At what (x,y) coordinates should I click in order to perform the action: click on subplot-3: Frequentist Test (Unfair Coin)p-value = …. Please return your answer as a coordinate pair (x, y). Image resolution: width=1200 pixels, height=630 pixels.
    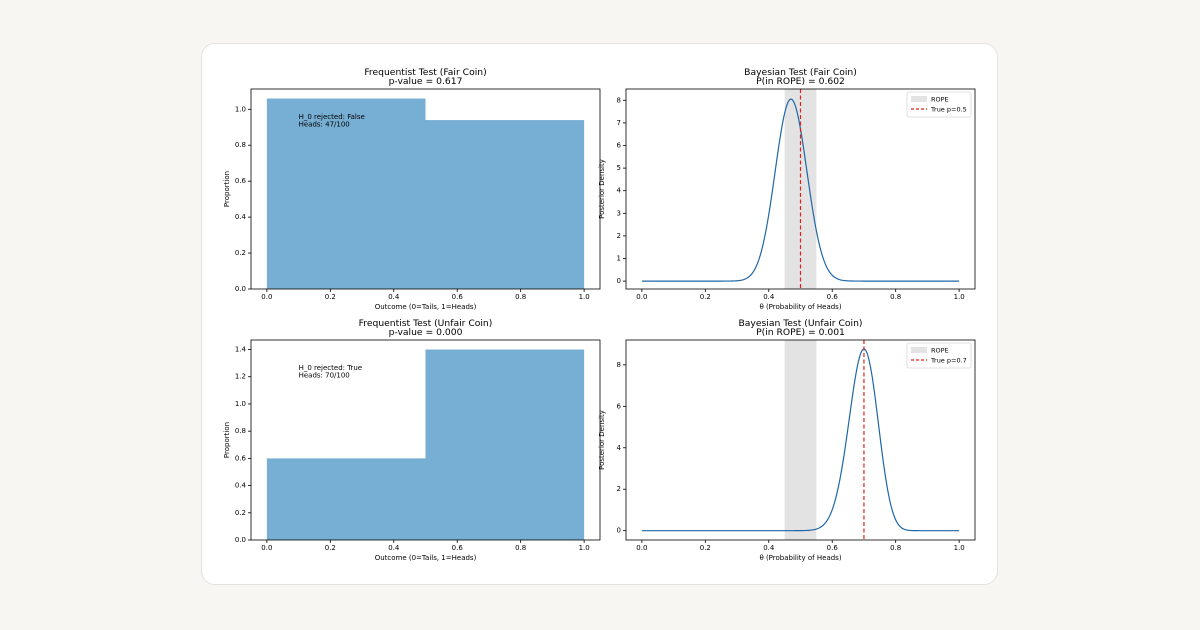
    Looking at the image, I should click on (412, 440).